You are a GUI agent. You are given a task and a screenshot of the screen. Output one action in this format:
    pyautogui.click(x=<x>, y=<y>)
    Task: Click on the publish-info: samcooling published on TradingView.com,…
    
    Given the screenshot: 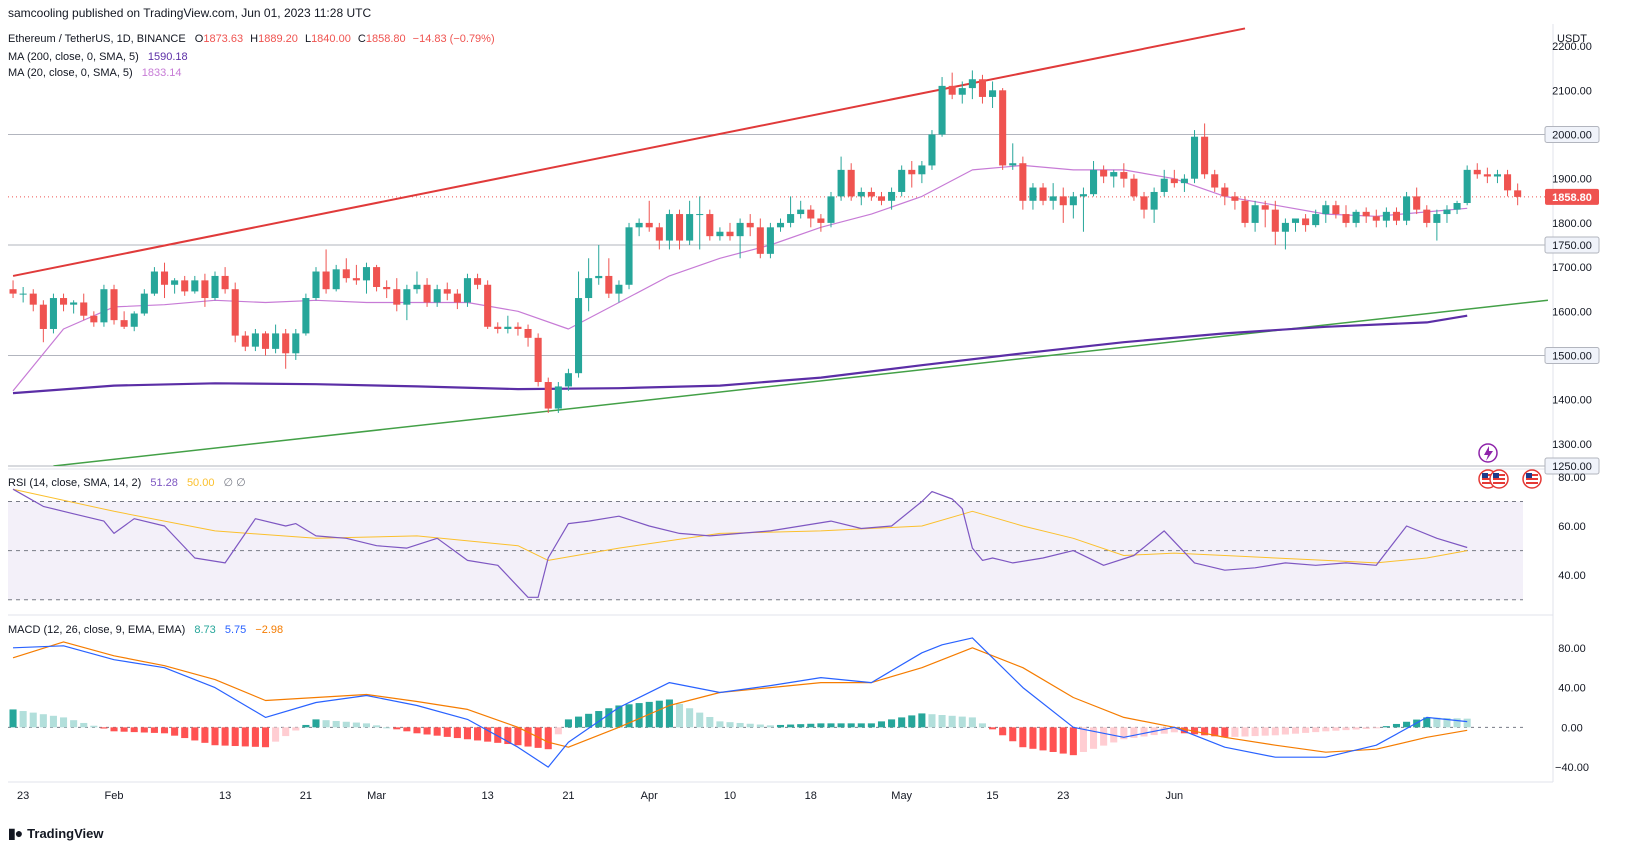 What is the action you would take?
    pyautogui.click(x=190, y=13)
    